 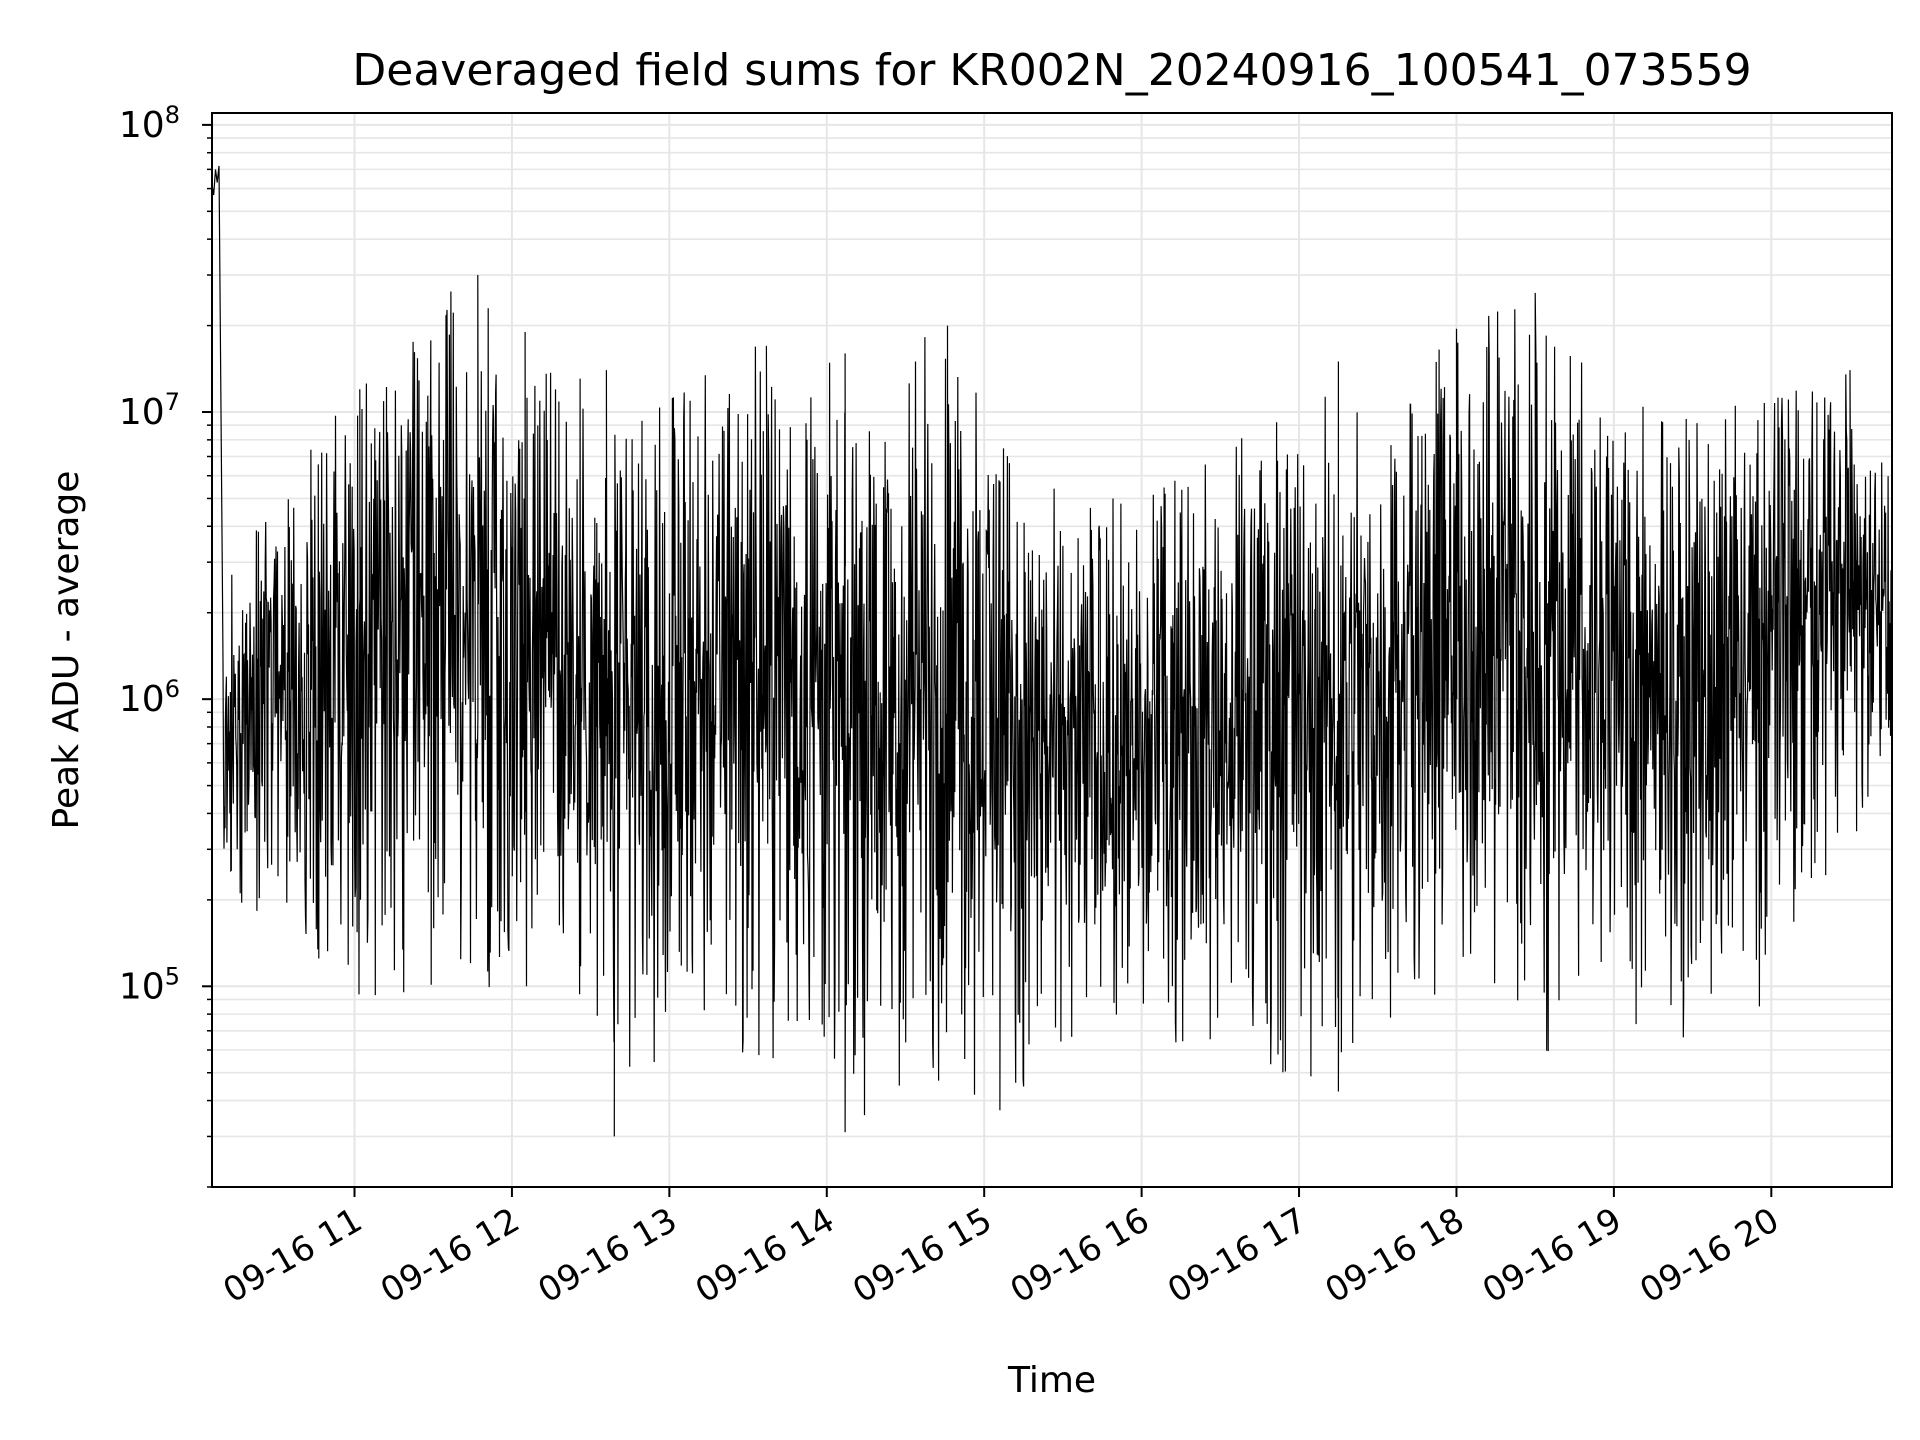 I want to click on y-axis-label: Peak ADU - average, so click(x=66, y=650).